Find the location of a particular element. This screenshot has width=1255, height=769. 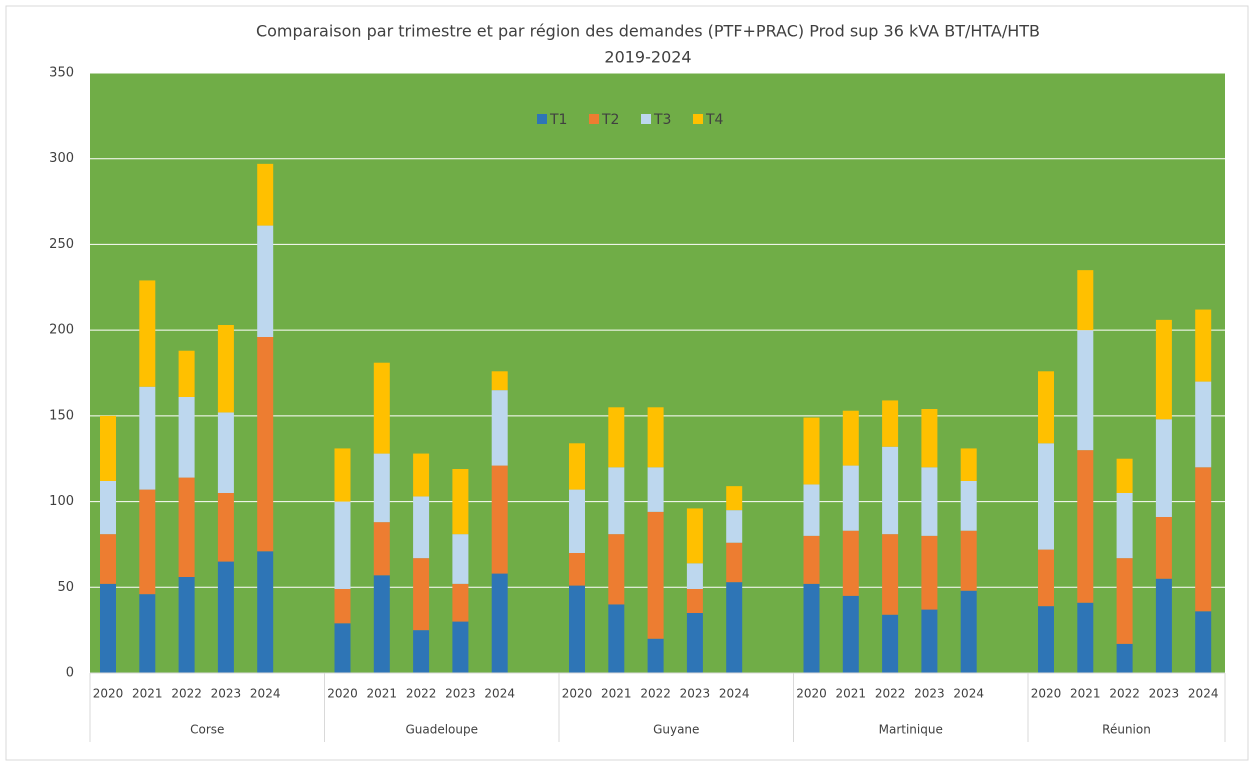

y-tick-label: 50 is located at coordinates (65, 587).